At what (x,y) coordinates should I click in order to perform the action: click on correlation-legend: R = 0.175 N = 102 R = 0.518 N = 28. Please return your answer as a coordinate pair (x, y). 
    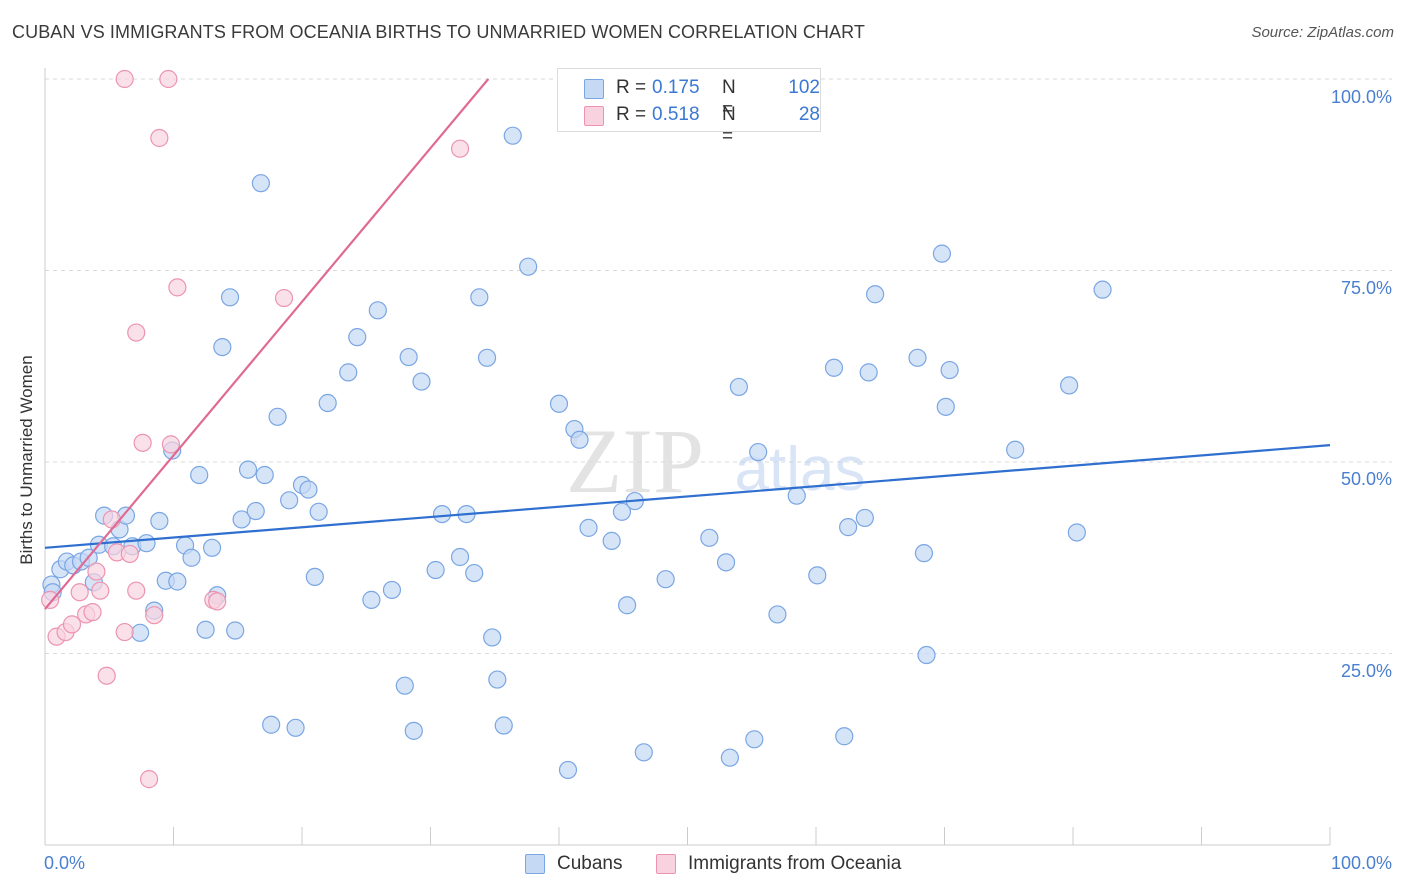
    Looking at the image, I should click on (689, 107).